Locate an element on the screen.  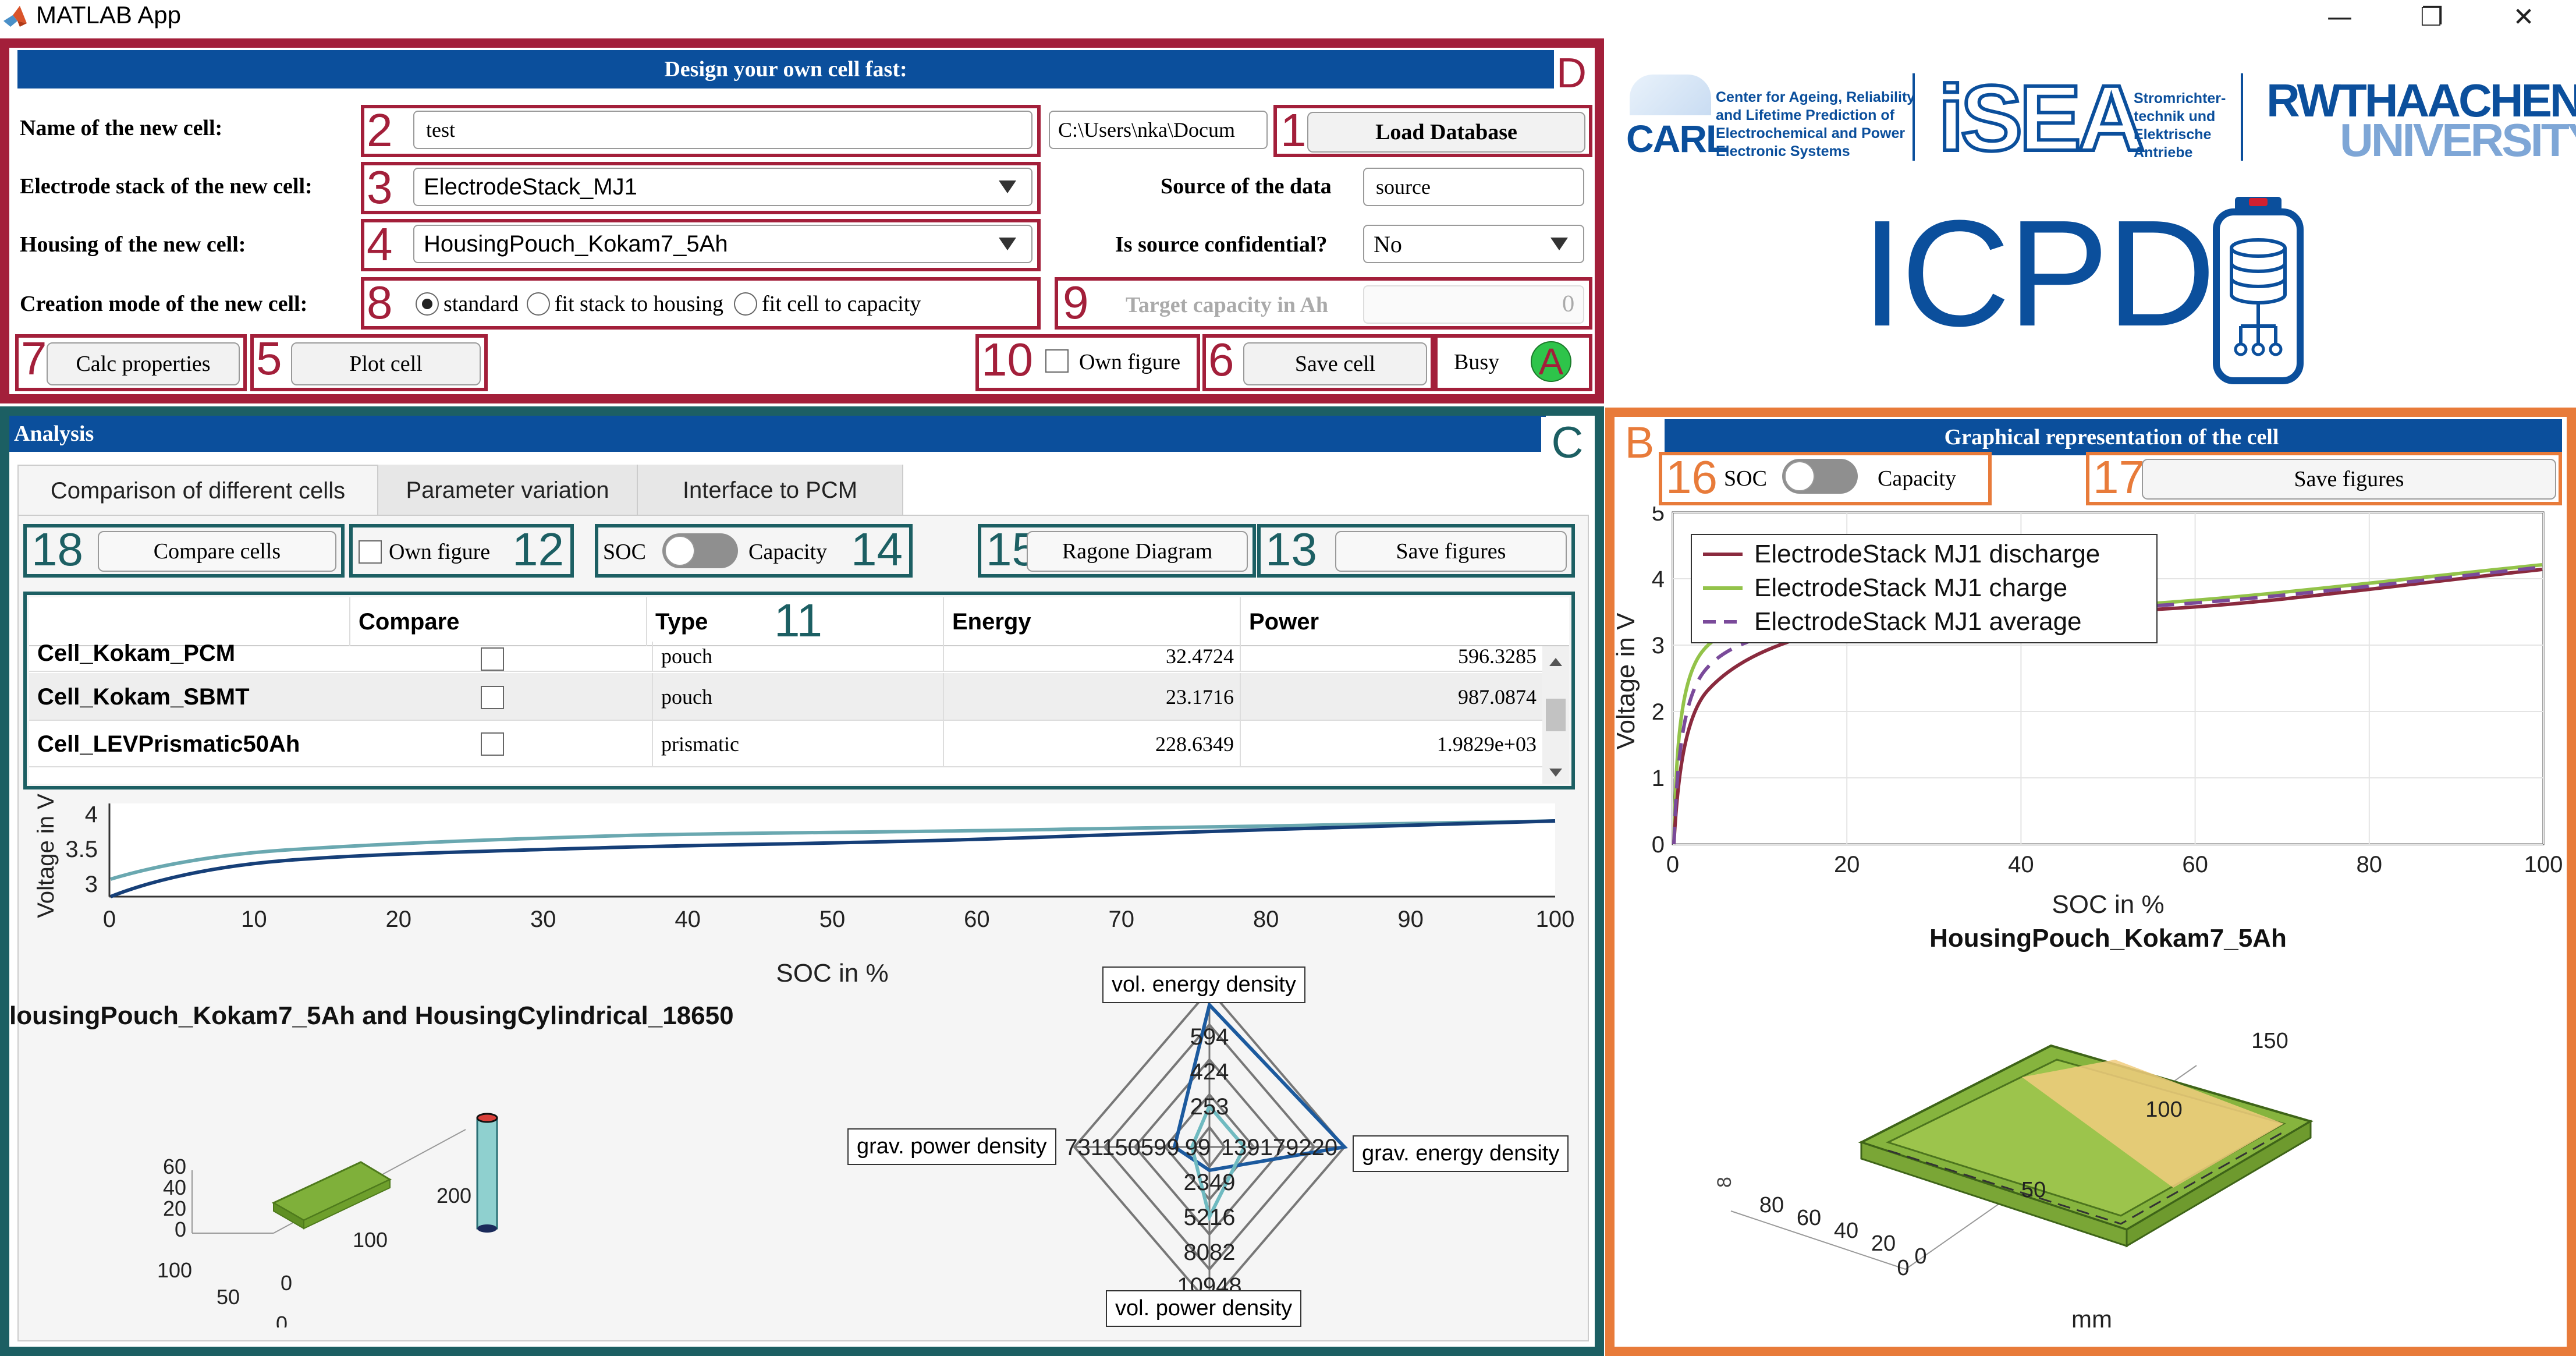
cell-type: prismatic is located at coordinates (794, 744).